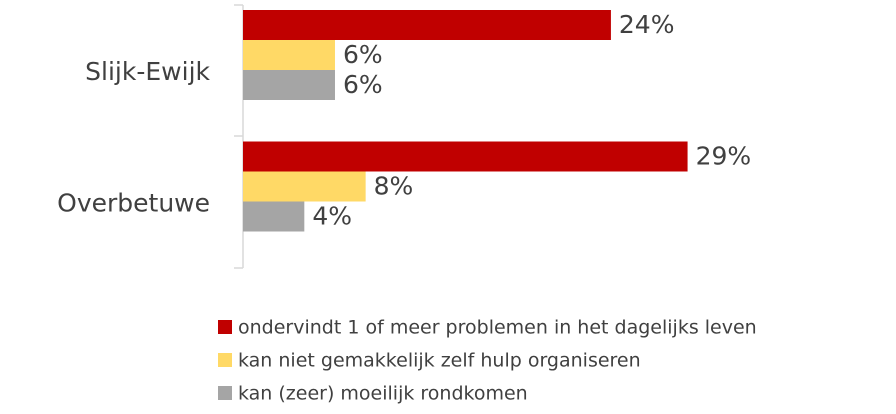 The width and height of the screenshot is (896, 414). Describe the element at coordinates (647, 24) in the screenshot. I see `value-label: 24%` at that location.